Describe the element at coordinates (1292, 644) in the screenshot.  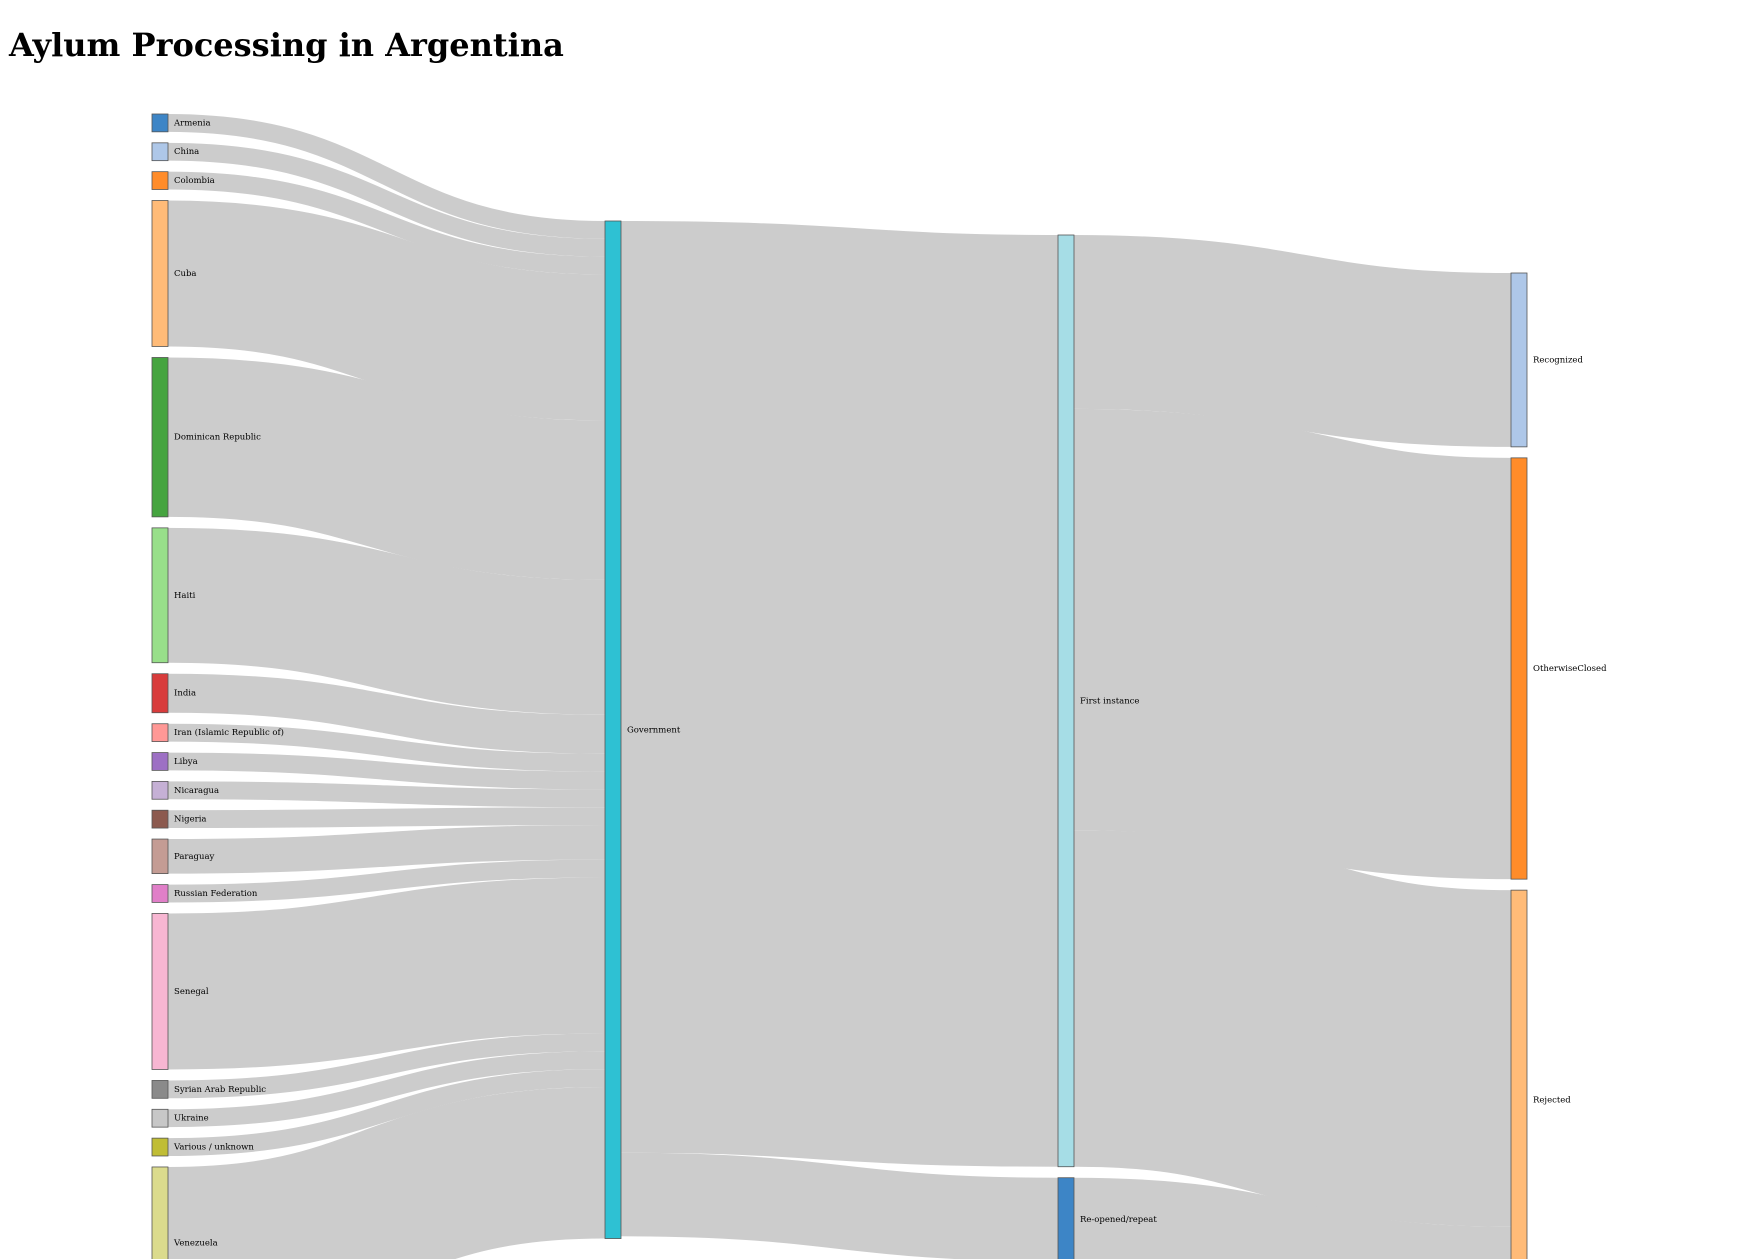
I see `link-first-instance-to-otherwiseclosed` at that location.